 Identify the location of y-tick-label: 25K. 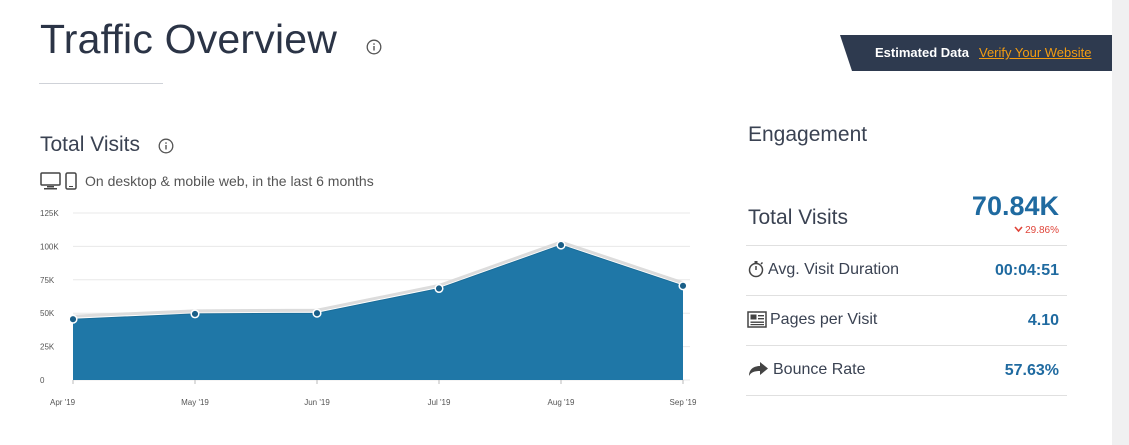
(47, 347).